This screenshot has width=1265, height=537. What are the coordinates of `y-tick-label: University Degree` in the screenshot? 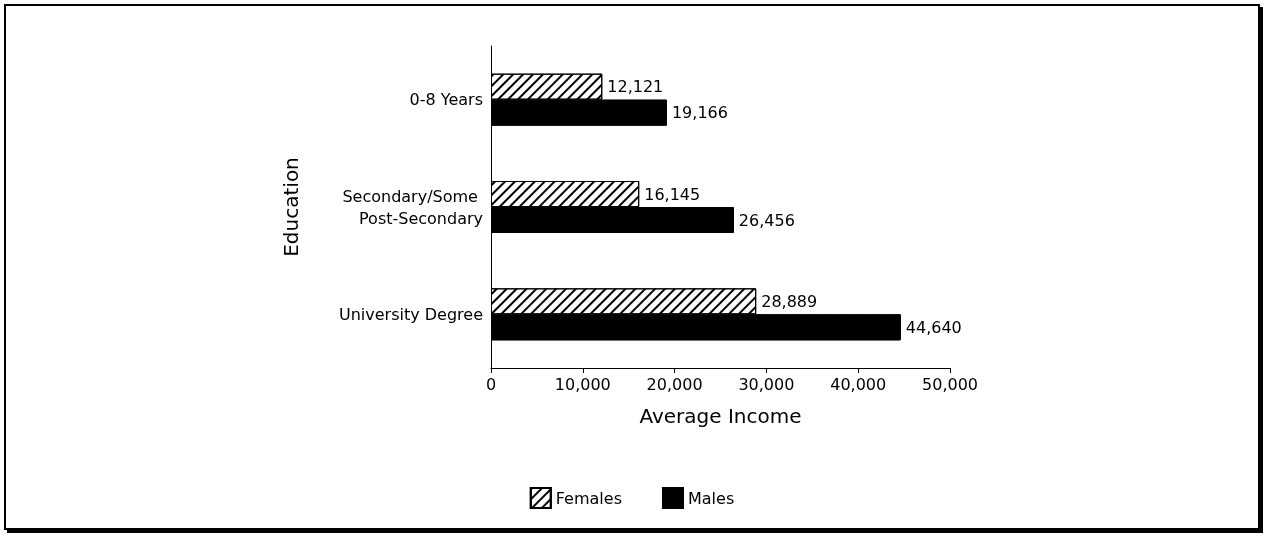 It's located at (410, 314).